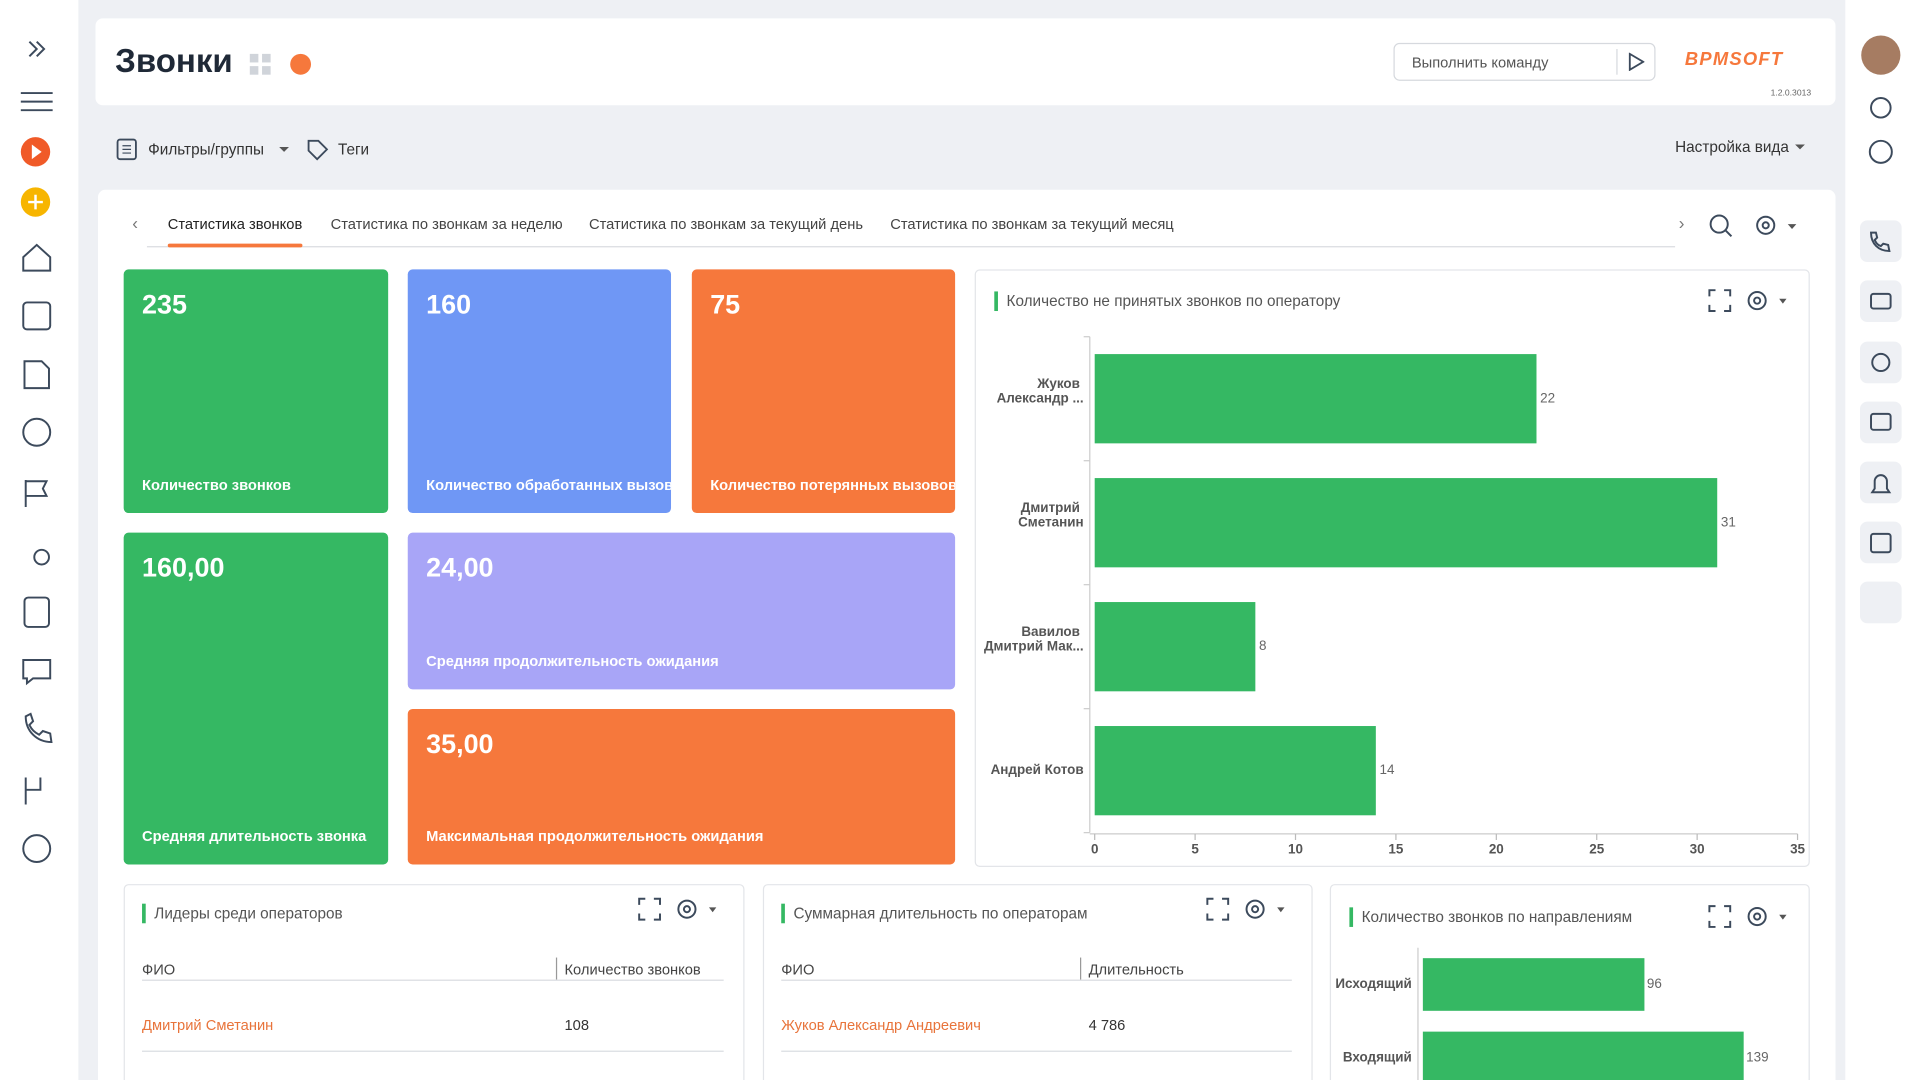 This screenshot has height=1080, width=1920. Describe the element at coordinates (725, 224) in the screenshot. I see `tab: Статистика по звонкам за текущий день` at that location.